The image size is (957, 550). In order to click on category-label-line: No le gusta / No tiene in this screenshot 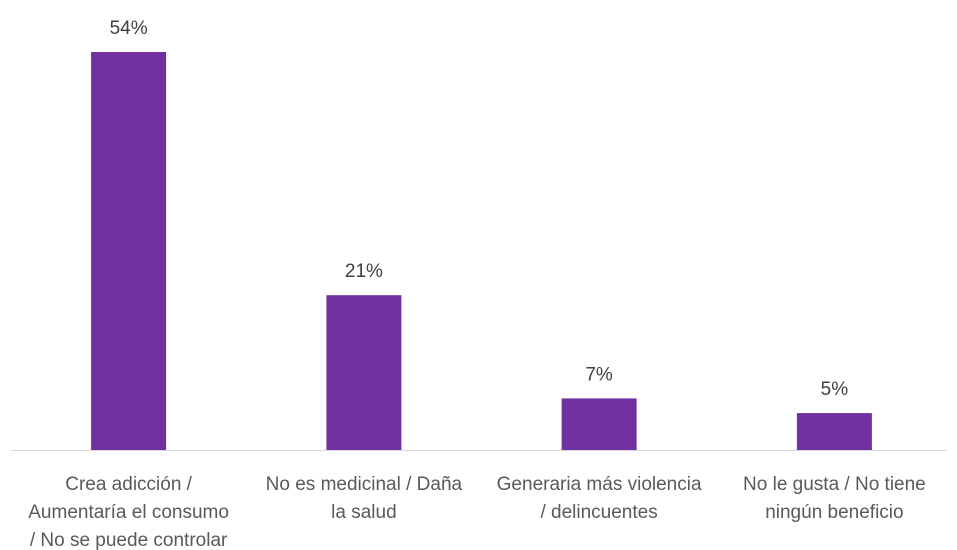, I will do `click(834, 484)`.